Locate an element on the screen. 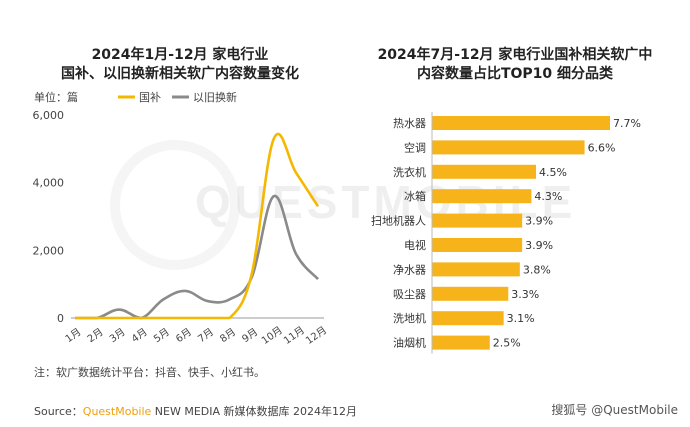 This screenshot has height=427, width=690. right-title-line2: 内容数量占比TOP10 细分品类 is located at coordinates (515, 74).